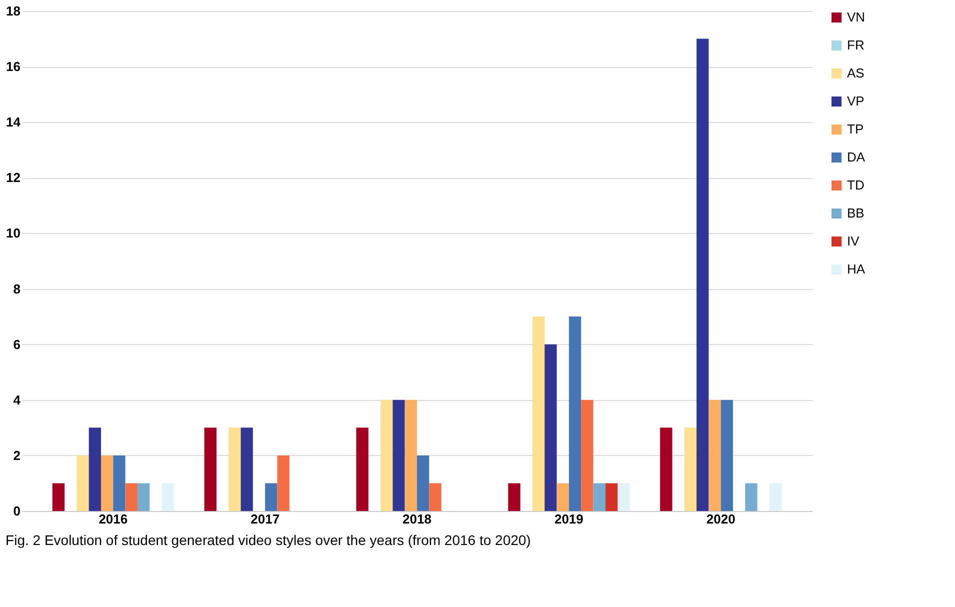  I want to click on legend-label: HA, so click(856, 269).